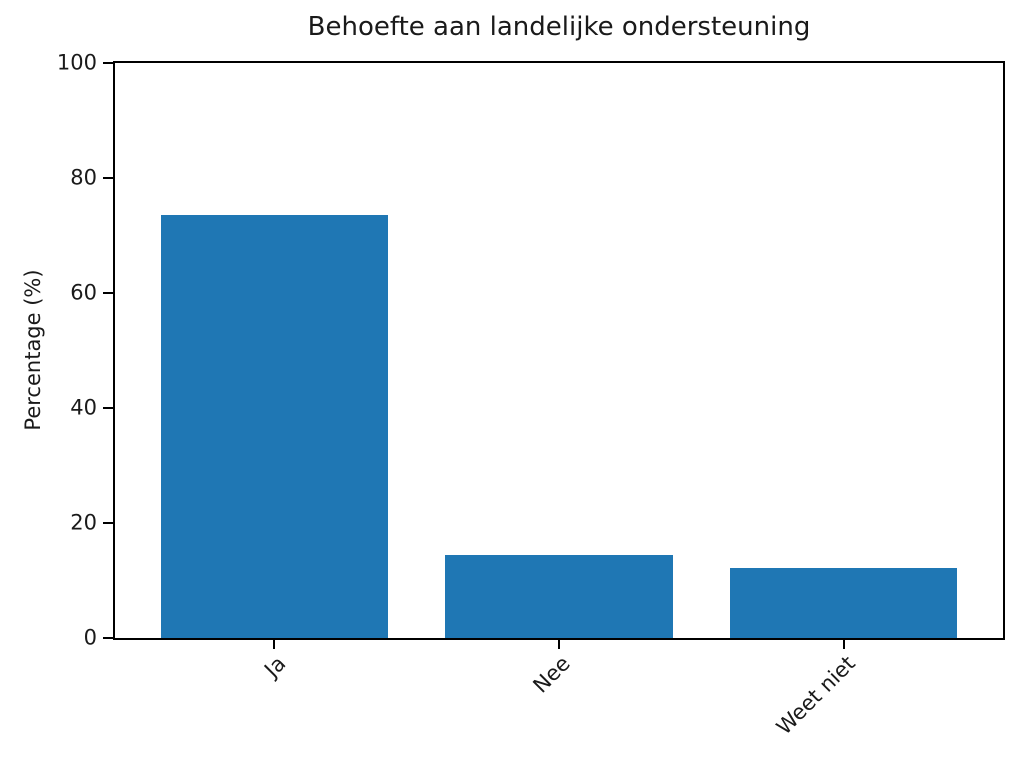 Image resolution: width=1030 pixels, height=772 pixels. What do you see at coordinates (83, 177) in the screenshot?
I see `y-tick-label: 80` at bounding box center [83, 177].